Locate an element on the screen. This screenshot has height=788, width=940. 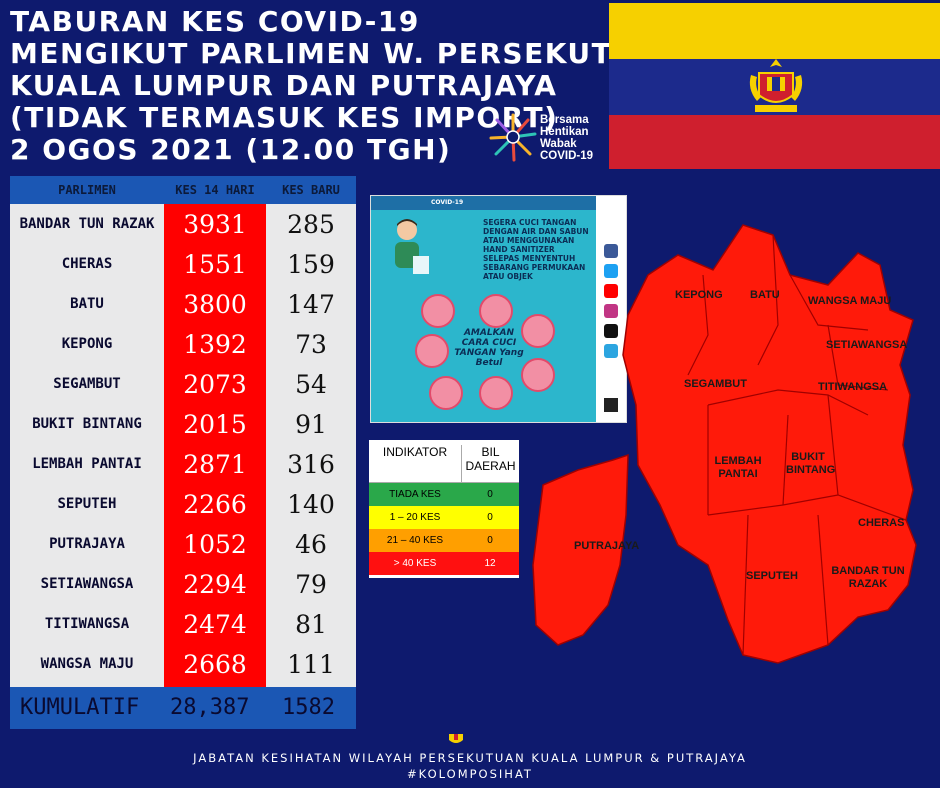
title-line: MENGIKUT PARLIMEN W. PERSEKUTUAN is located at coordinates (347, 53).